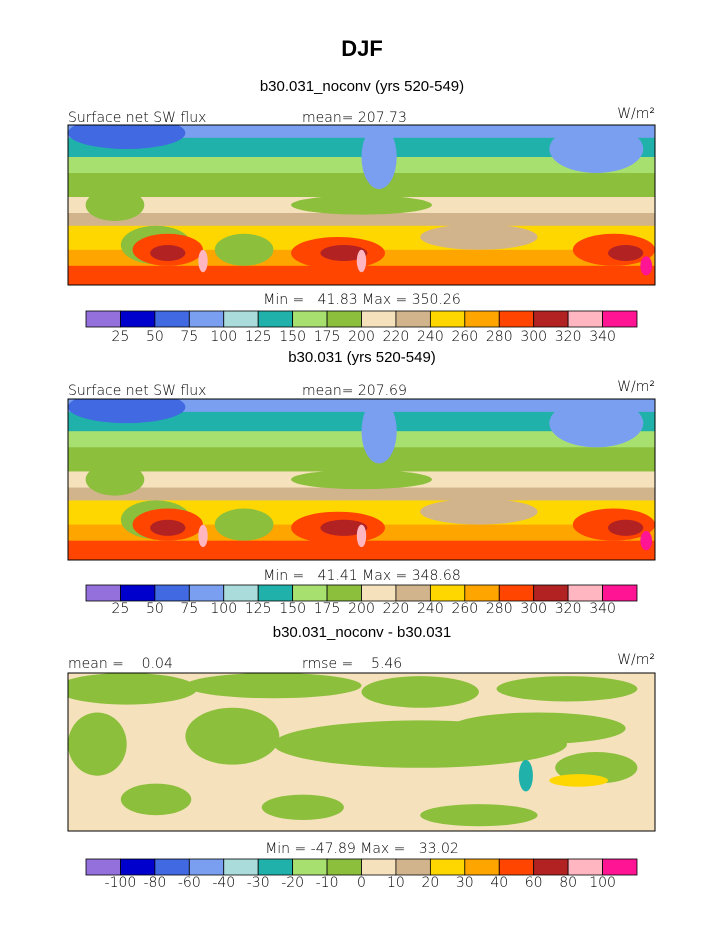 The height and width of the screenshot is (935, 723). What do you see at coordinates (362, 632) in the screenshot?
I see `panel-subtitle: b30.031_noconv - b30.031` at bounding box center [362, 632].